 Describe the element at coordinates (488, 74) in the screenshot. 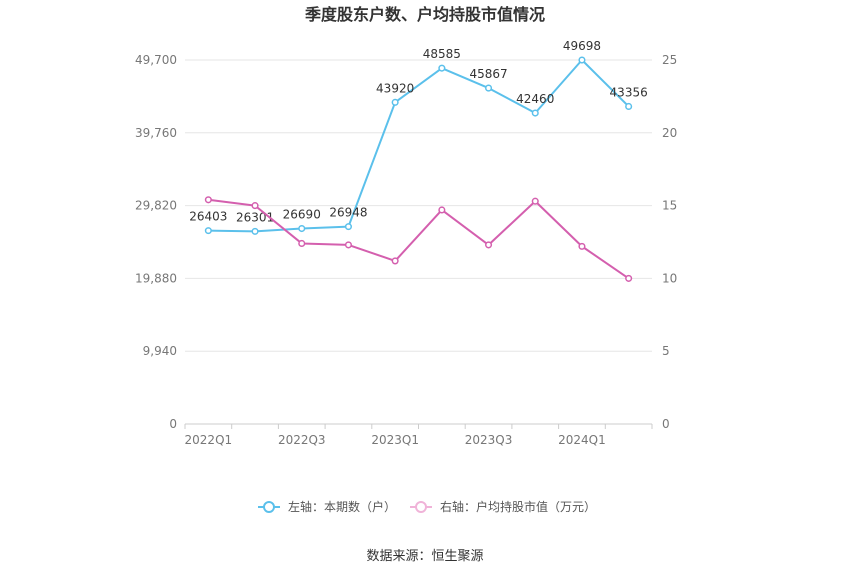

I see `data-label: 45867` at that location.